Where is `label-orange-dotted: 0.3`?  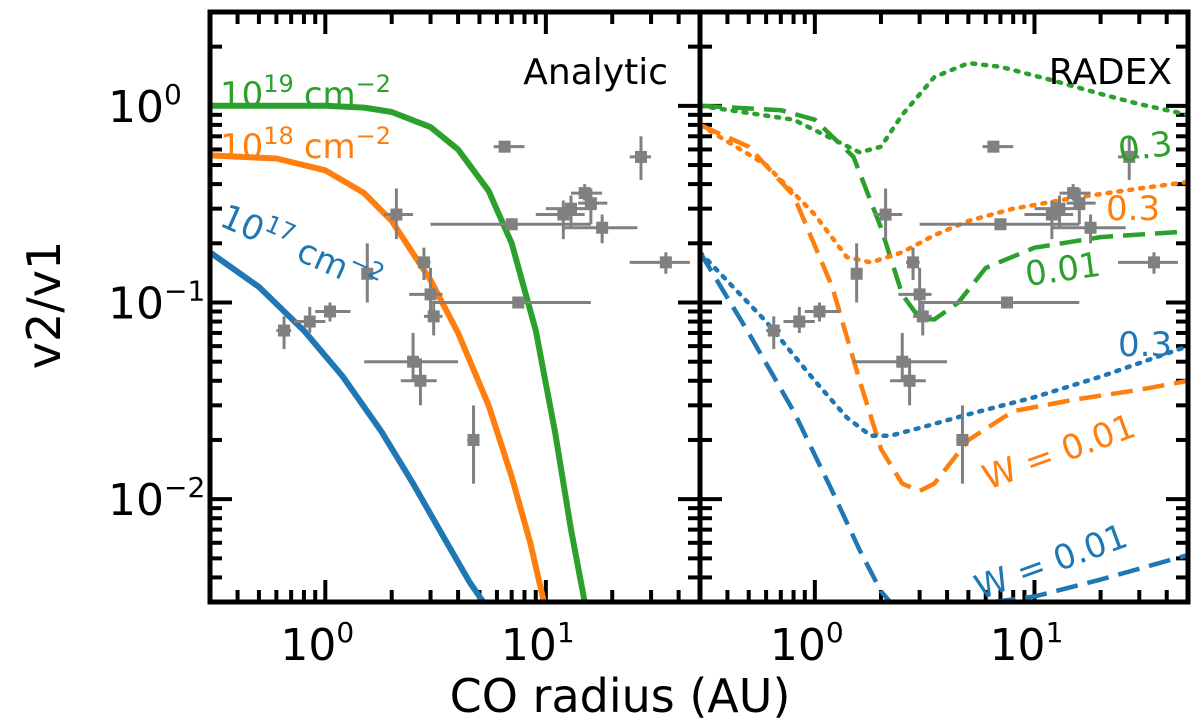 label-orange-dotted: 0.3 is located at coordinates (1133, 209).